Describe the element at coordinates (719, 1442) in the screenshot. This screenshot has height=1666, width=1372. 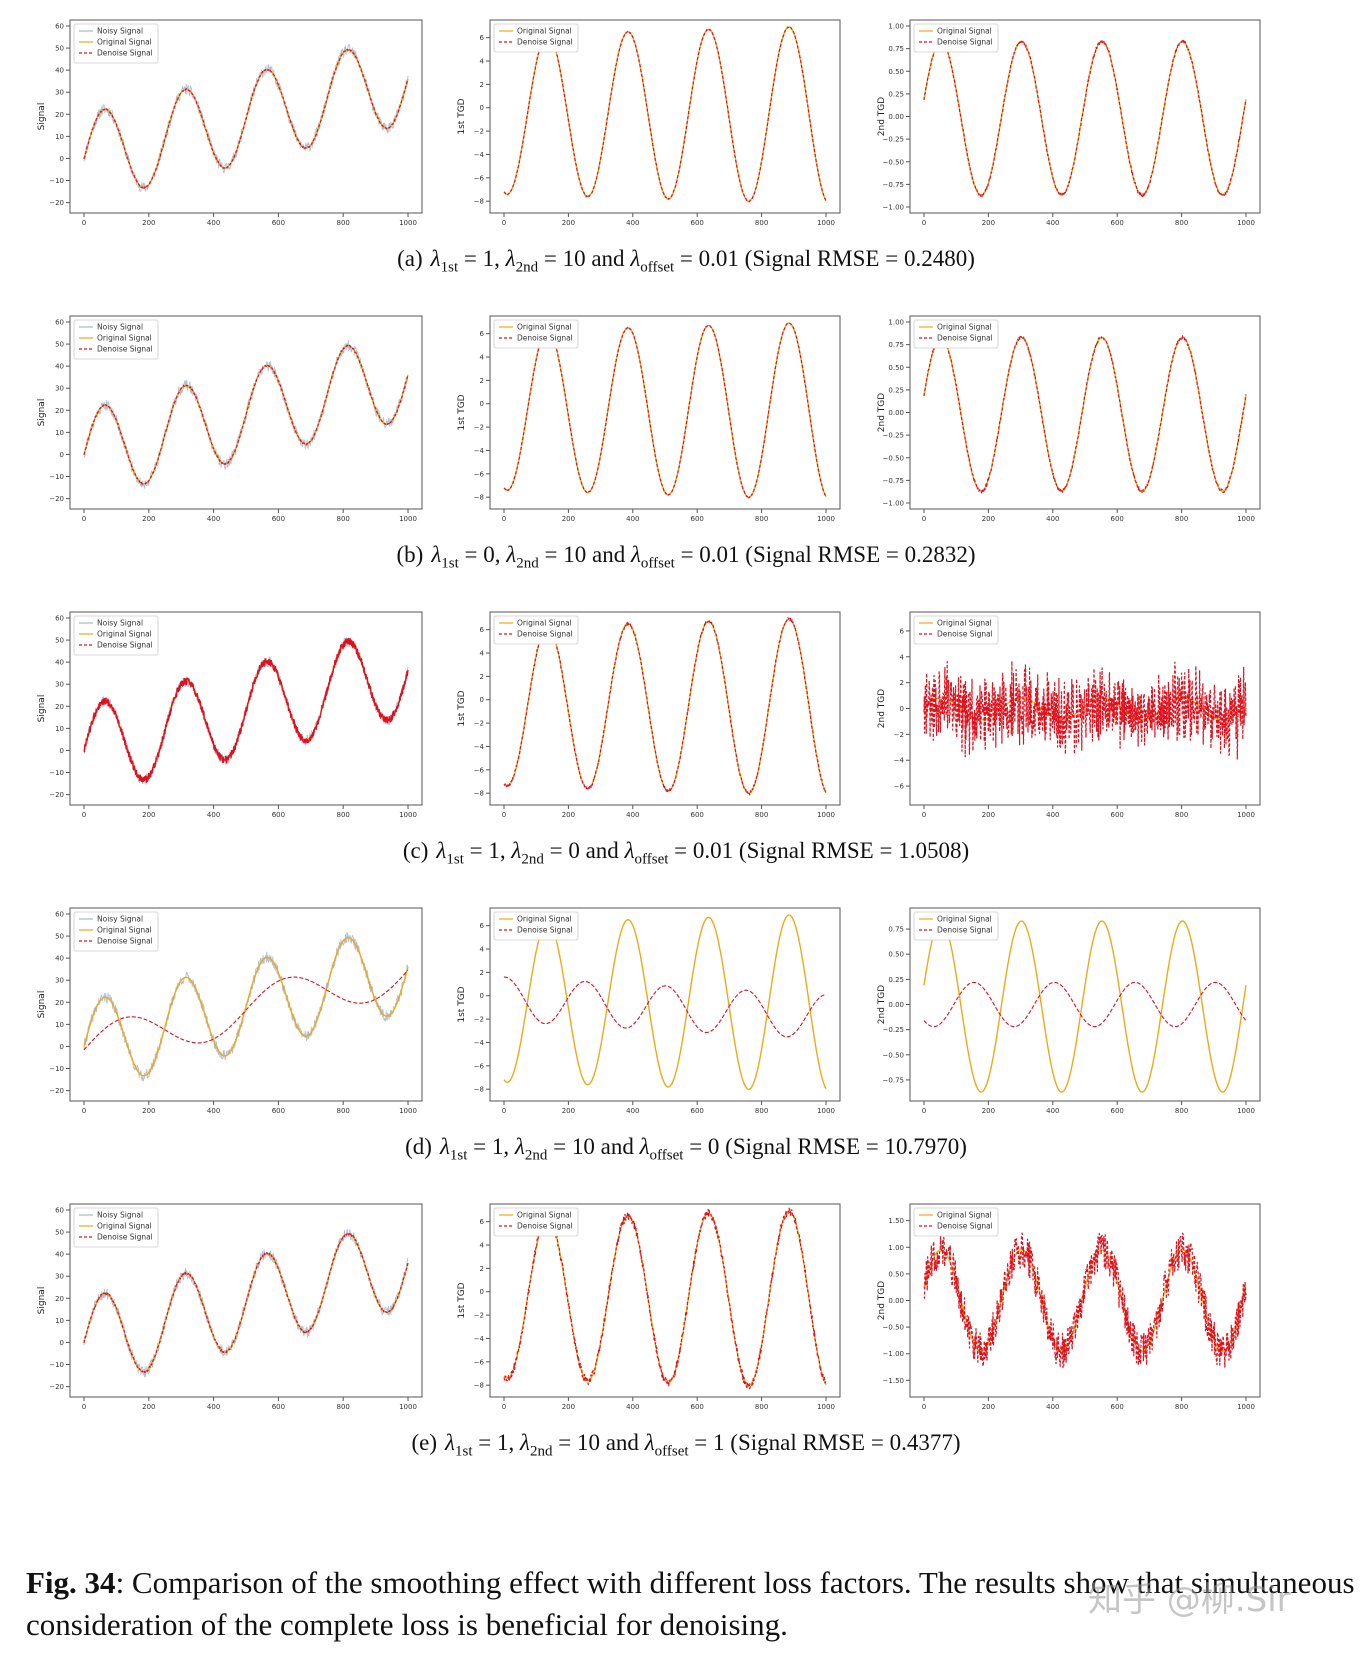
I see `lambda-offset-value: 1` at that location.